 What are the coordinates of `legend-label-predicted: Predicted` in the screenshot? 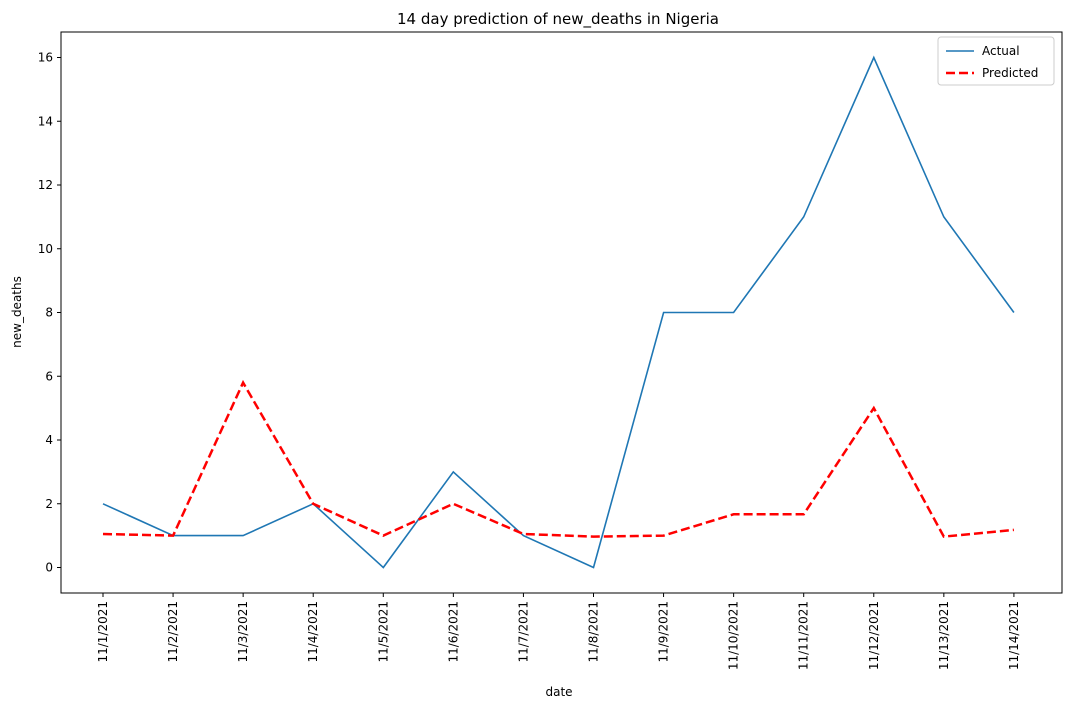 It's located at (1010, 73).